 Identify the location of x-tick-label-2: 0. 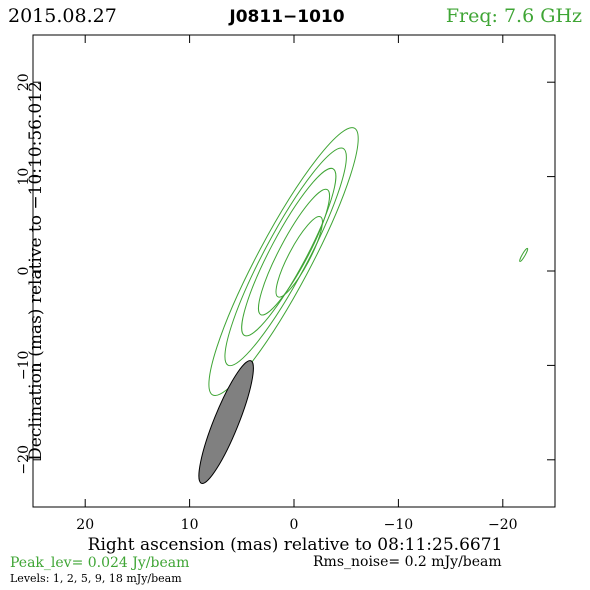
(294, 525).